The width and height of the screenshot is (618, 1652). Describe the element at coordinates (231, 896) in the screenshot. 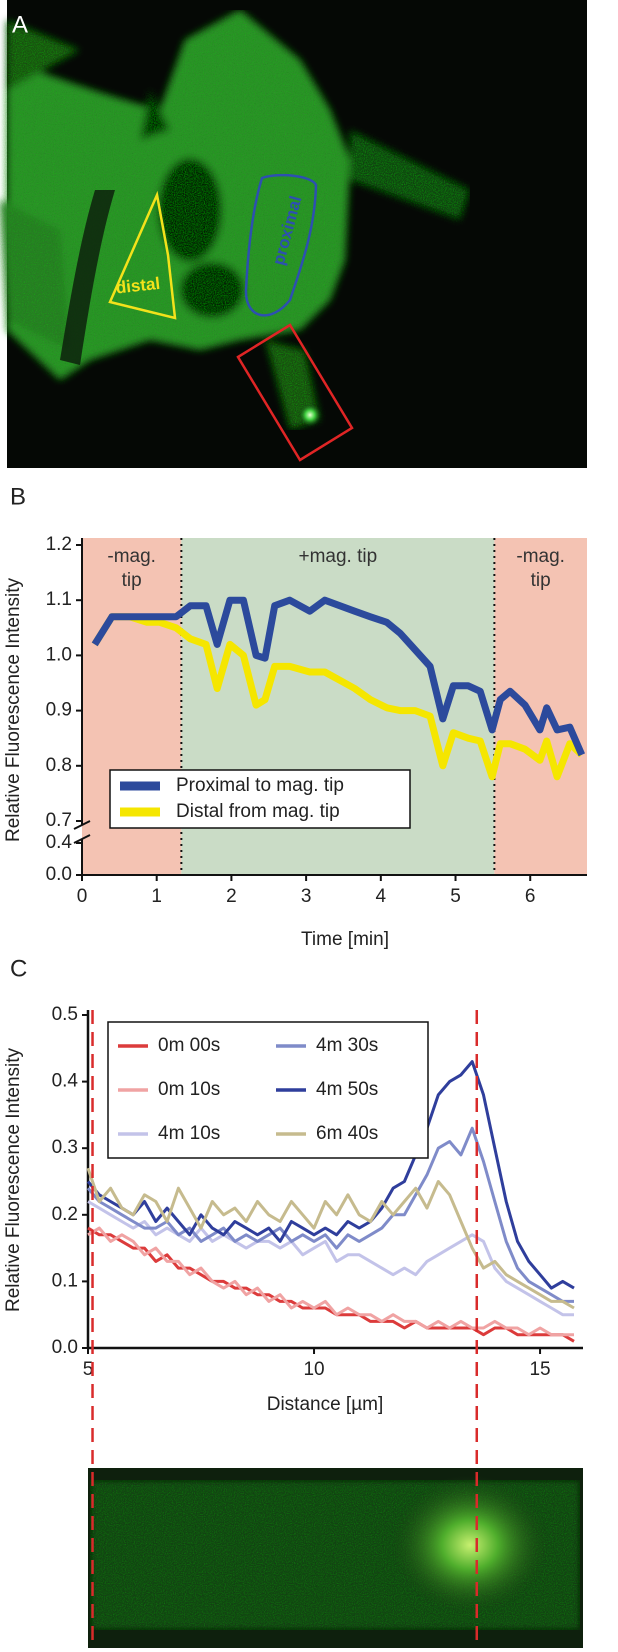

I see `x-tick-label: 2` at that location.